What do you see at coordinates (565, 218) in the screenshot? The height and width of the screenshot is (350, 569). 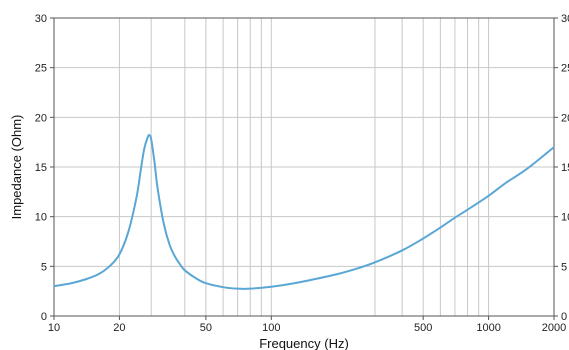 I see `y-tick-label-right: 10` at bounding box center [565, 218].